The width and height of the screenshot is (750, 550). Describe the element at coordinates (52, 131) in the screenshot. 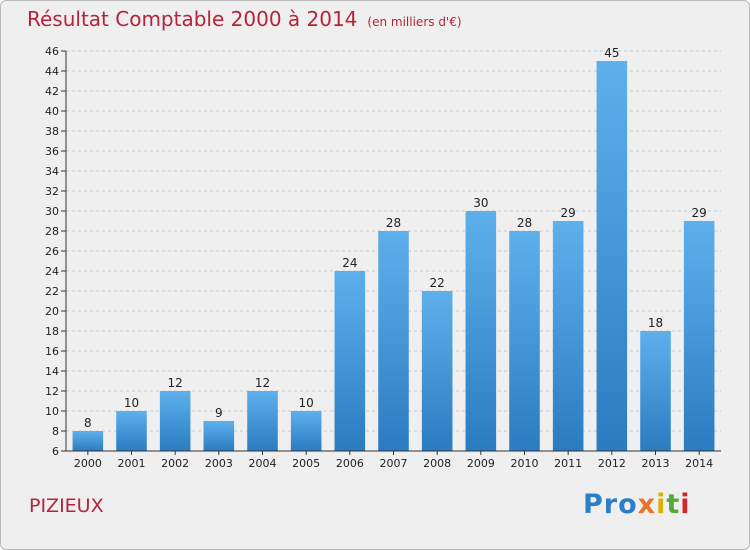

I see `y-tick-label: 38` at that location.